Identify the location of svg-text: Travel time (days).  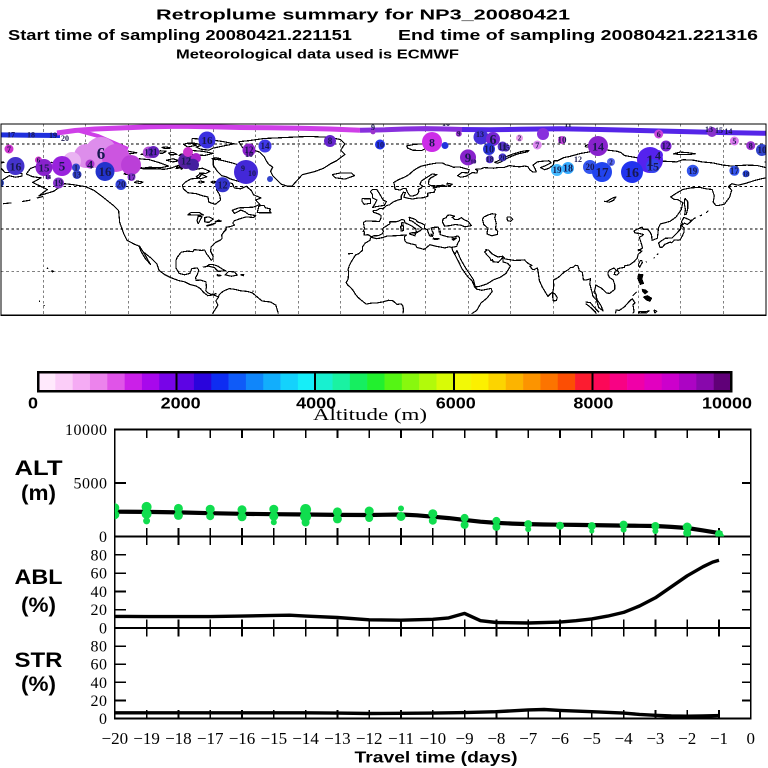
(436, 758).